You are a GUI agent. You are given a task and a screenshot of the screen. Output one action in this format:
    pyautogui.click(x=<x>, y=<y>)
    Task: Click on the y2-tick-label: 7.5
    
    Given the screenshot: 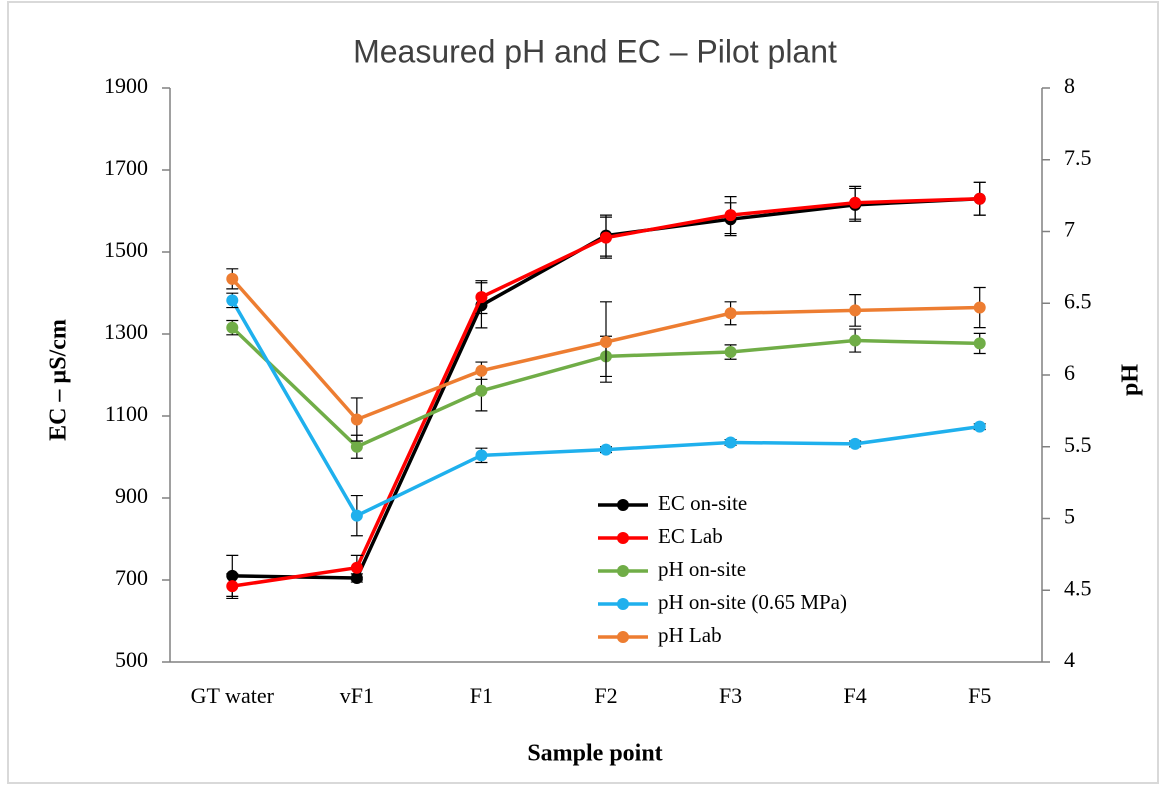 What is the action you would take?
    pyautogui.click(x=1078, y=157)
    